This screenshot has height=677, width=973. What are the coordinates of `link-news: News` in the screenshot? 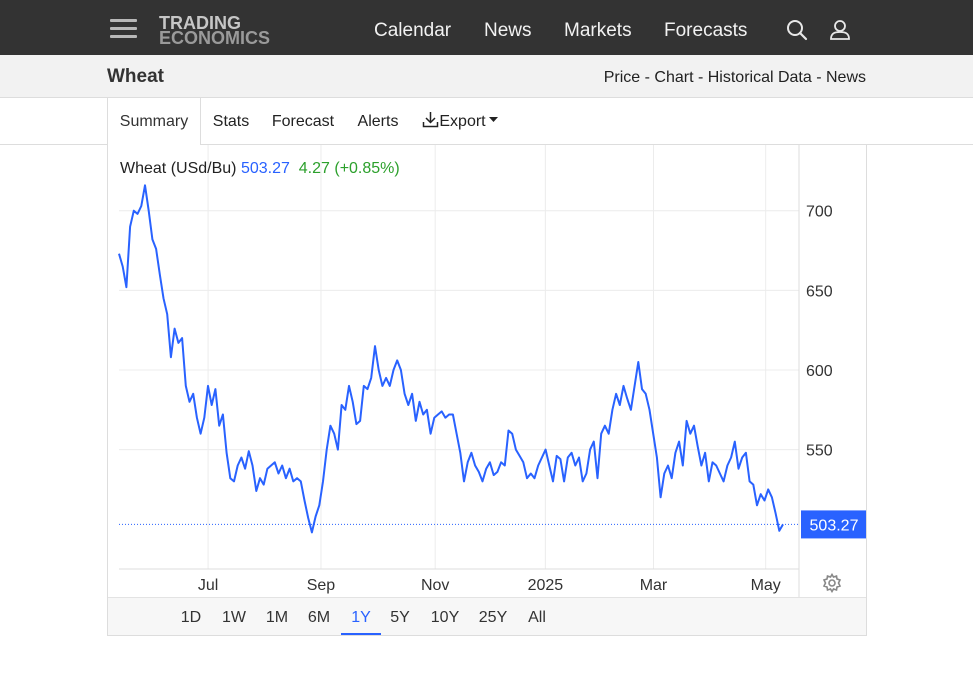 It's located at (845, 77).